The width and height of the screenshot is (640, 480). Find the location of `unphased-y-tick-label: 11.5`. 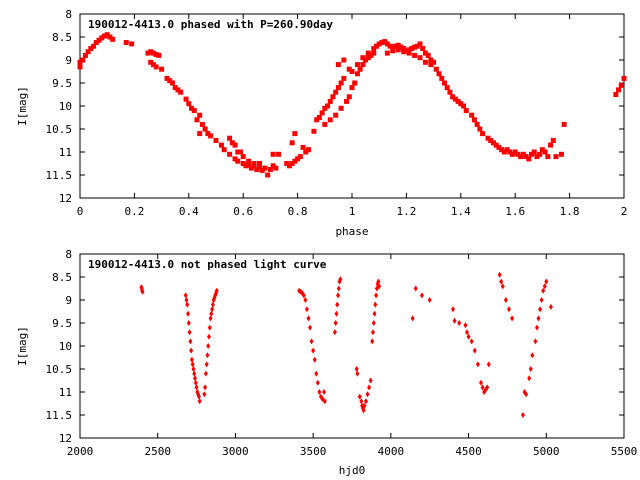

unphased-y-tick-label: 11.5 is located at coordinates (59, 415).